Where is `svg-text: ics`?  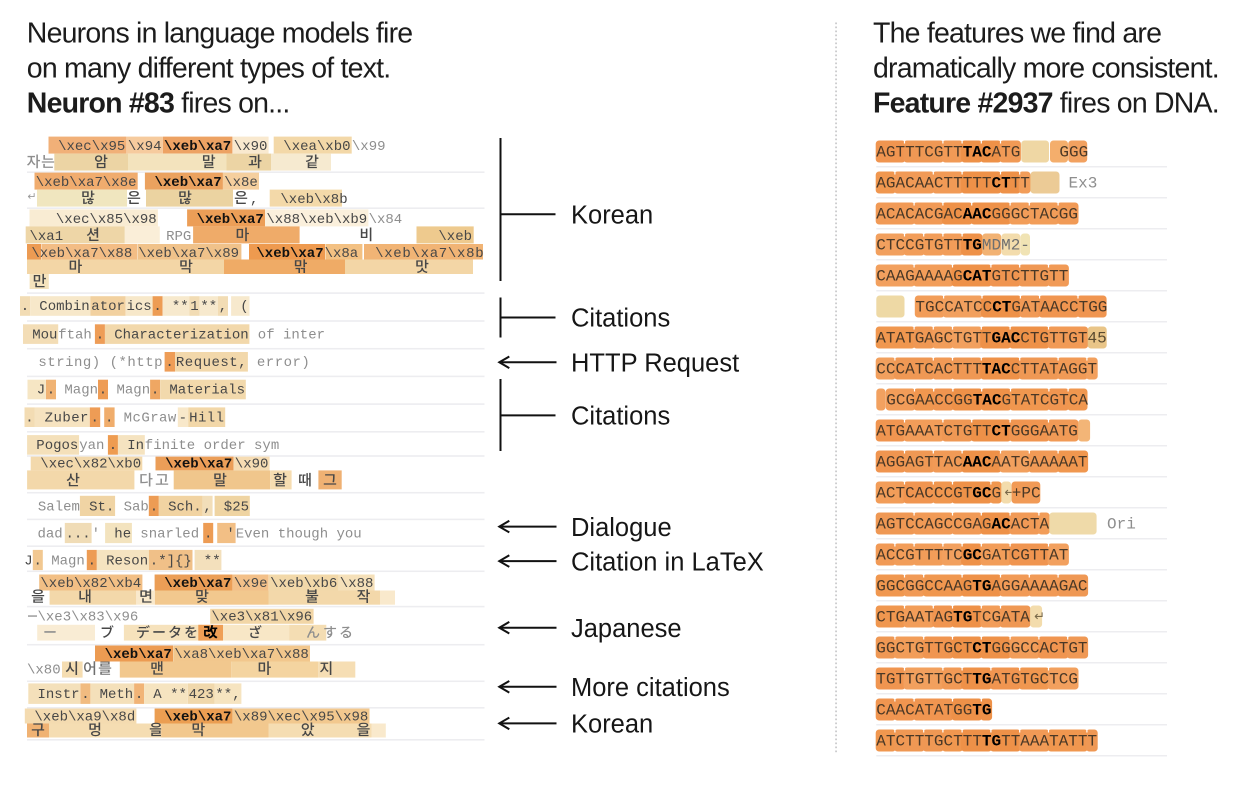 svg-text: ics is located at coordinates (139, 307).